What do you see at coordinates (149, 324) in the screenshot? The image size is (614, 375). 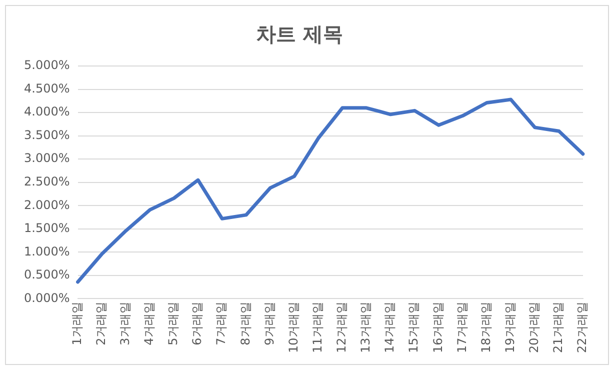 I see `x-tick-label: 4거래일` at bounding box center [149, 324].